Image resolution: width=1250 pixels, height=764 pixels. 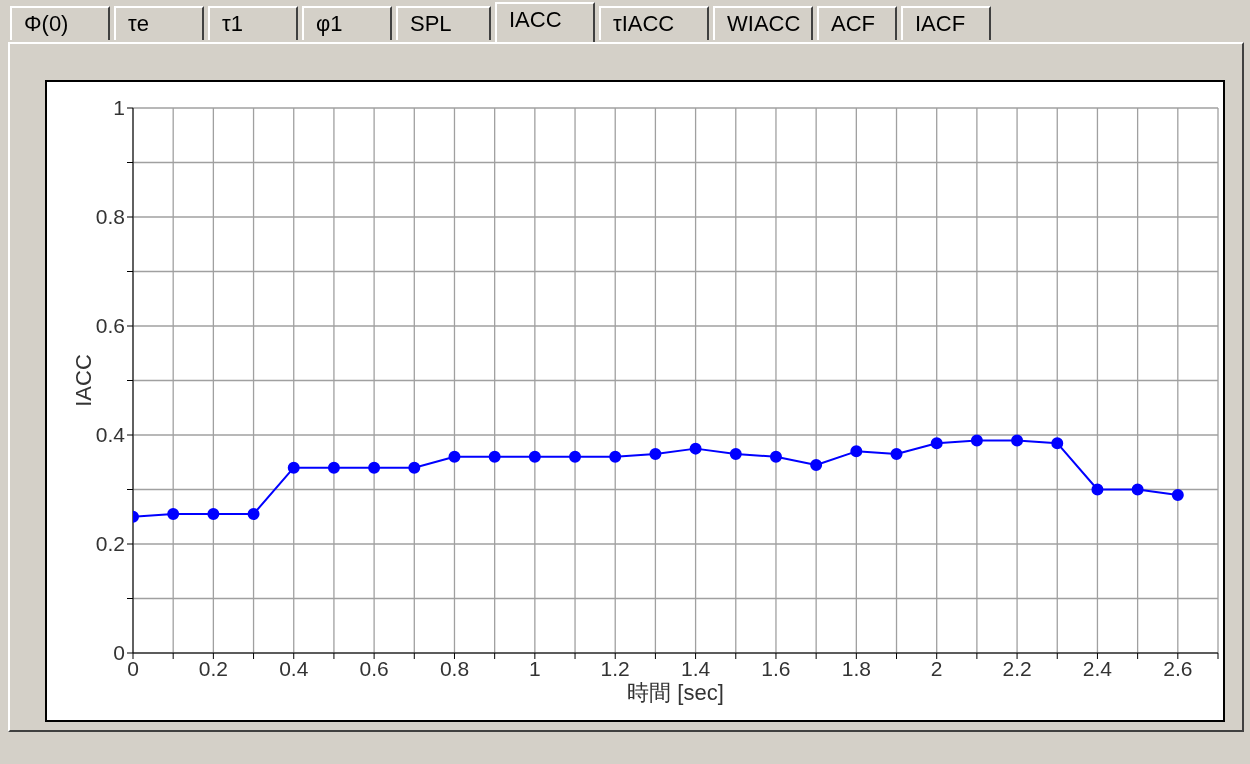 I want to click on text: WIACC, so click(x=763, y=23).